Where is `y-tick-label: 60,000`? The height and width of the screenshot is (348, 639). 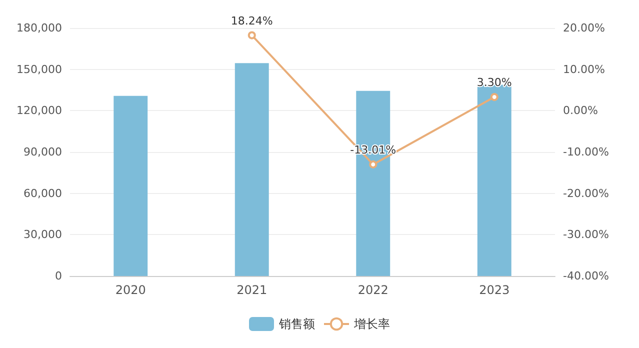
y-tick-label: 60,000 is located at coordinates (43, 193).